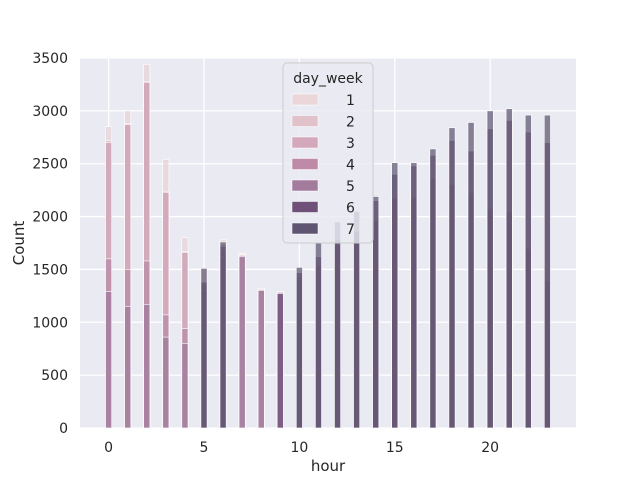 The width and height of the screenshot is (640, 480). I want to click on legend-label-3: 3, so click(350, 144).